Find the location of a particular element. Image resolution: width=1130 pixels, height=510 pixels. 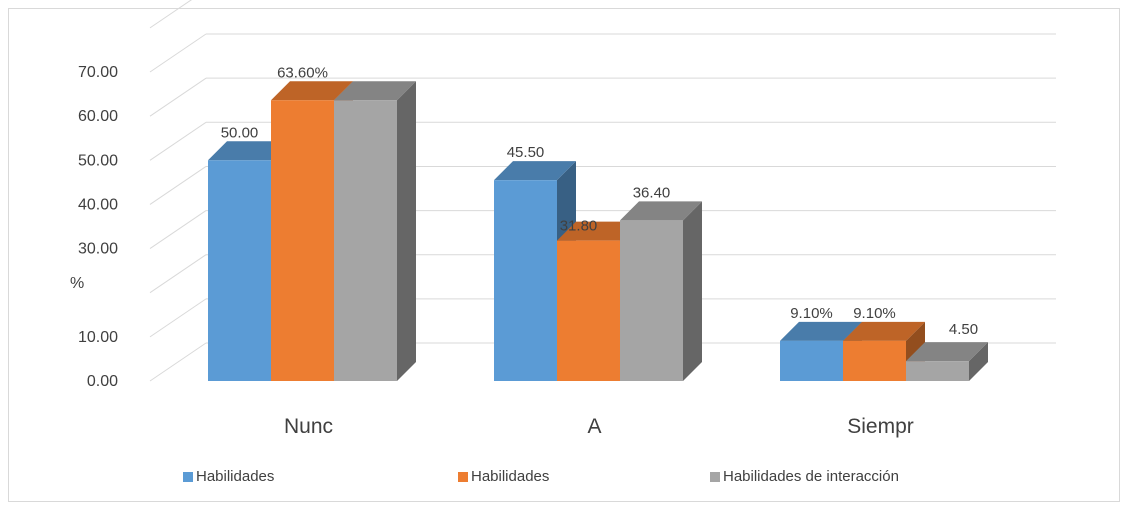

data-label: 63.60% is located at coordinates (302, 72).